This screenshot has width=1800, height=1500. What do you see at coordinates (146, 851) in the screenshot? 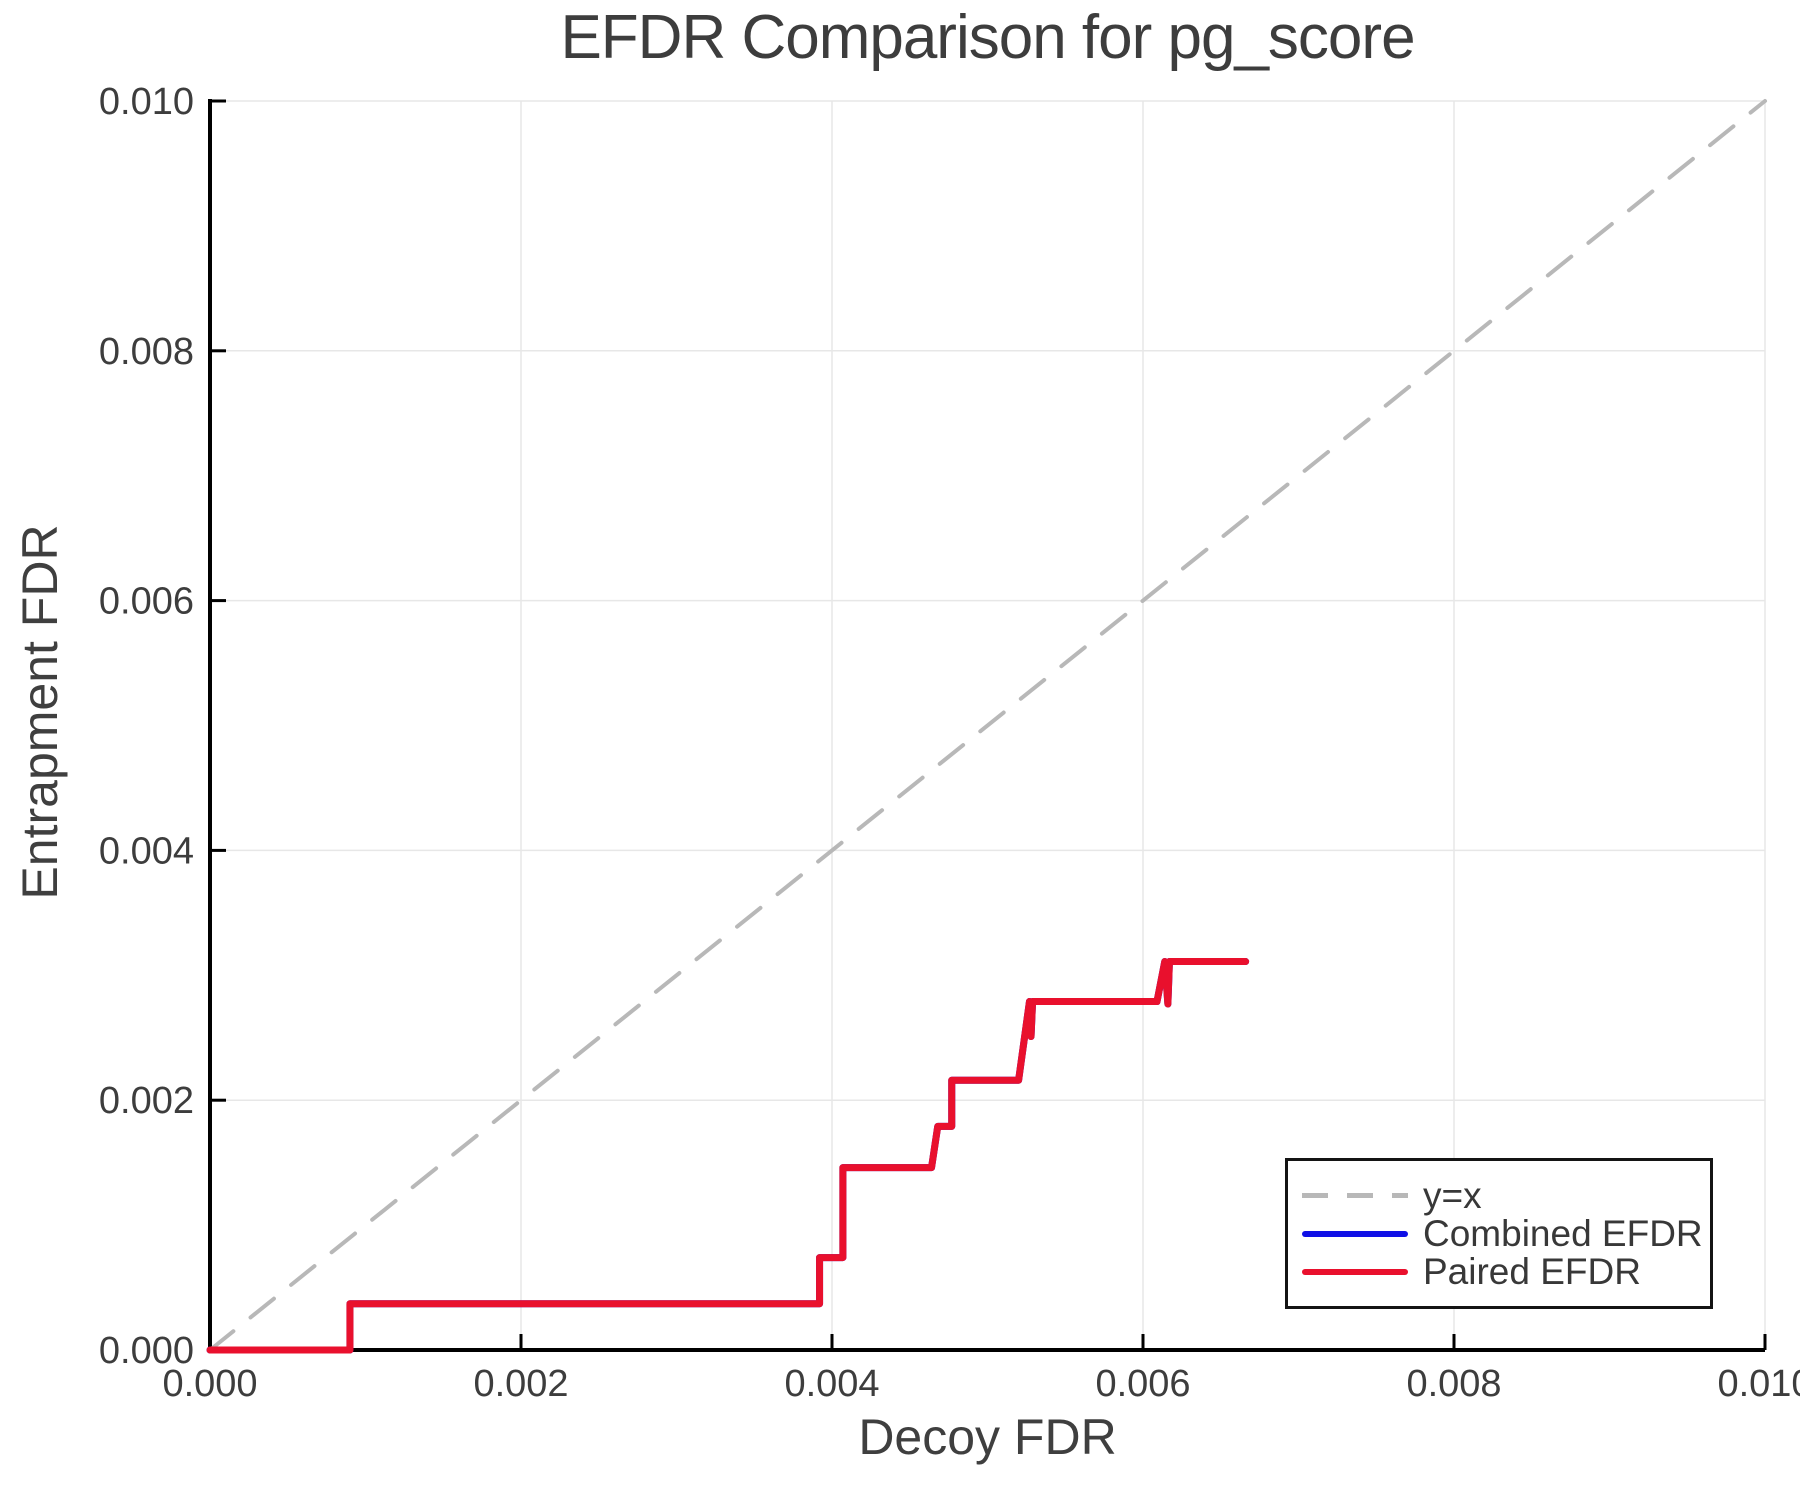
I see `y-tick-label: 0.004` at bounding box center [146, 851].